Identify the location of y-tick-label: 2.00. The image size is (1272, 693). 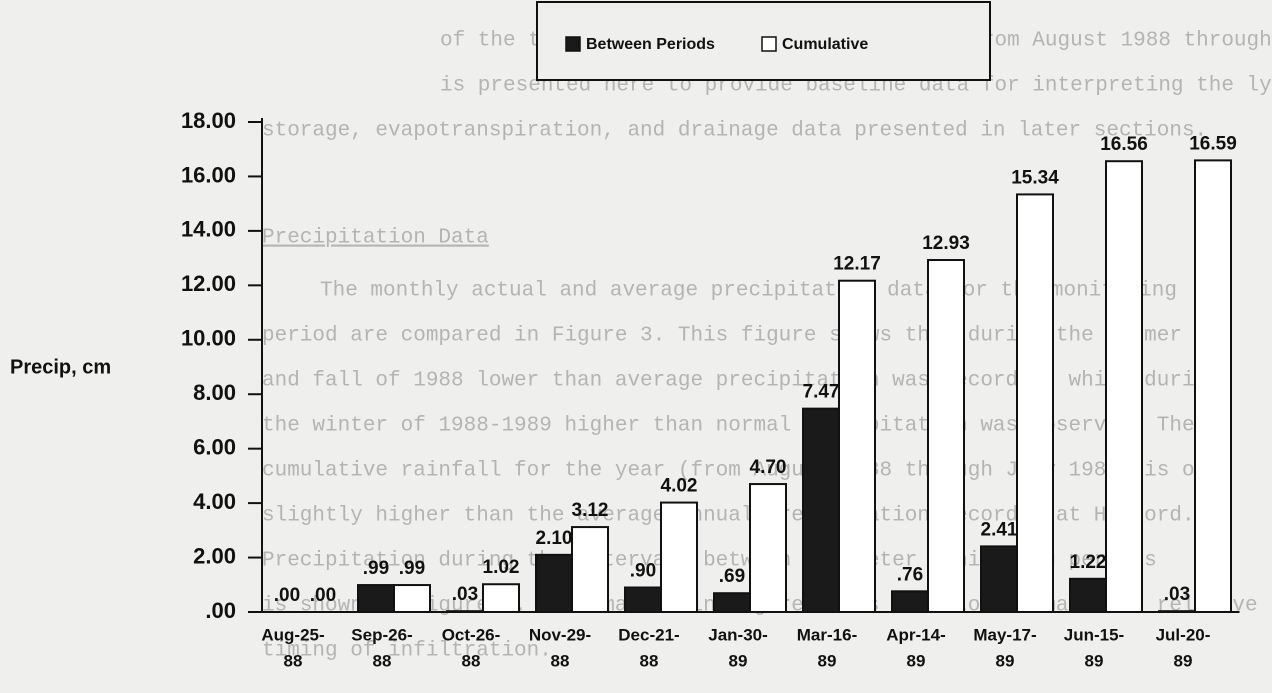
(214, 555).